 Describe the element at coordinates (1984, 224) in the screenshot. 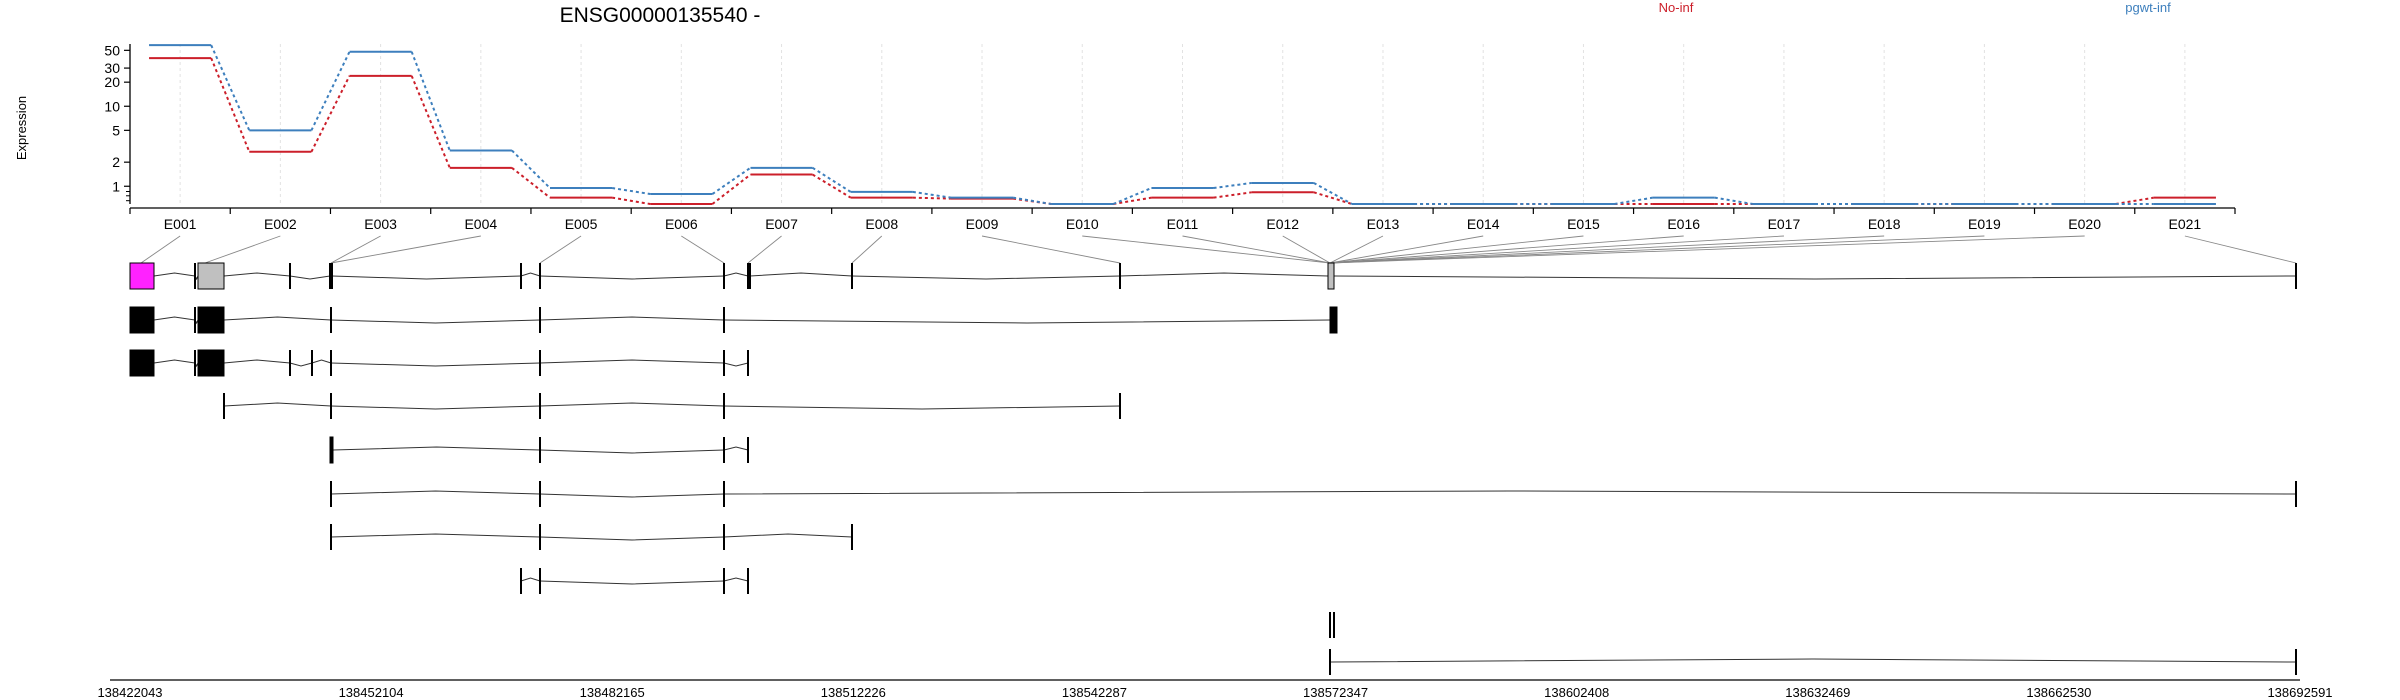

I see `x-tick-label: E019` at that location.